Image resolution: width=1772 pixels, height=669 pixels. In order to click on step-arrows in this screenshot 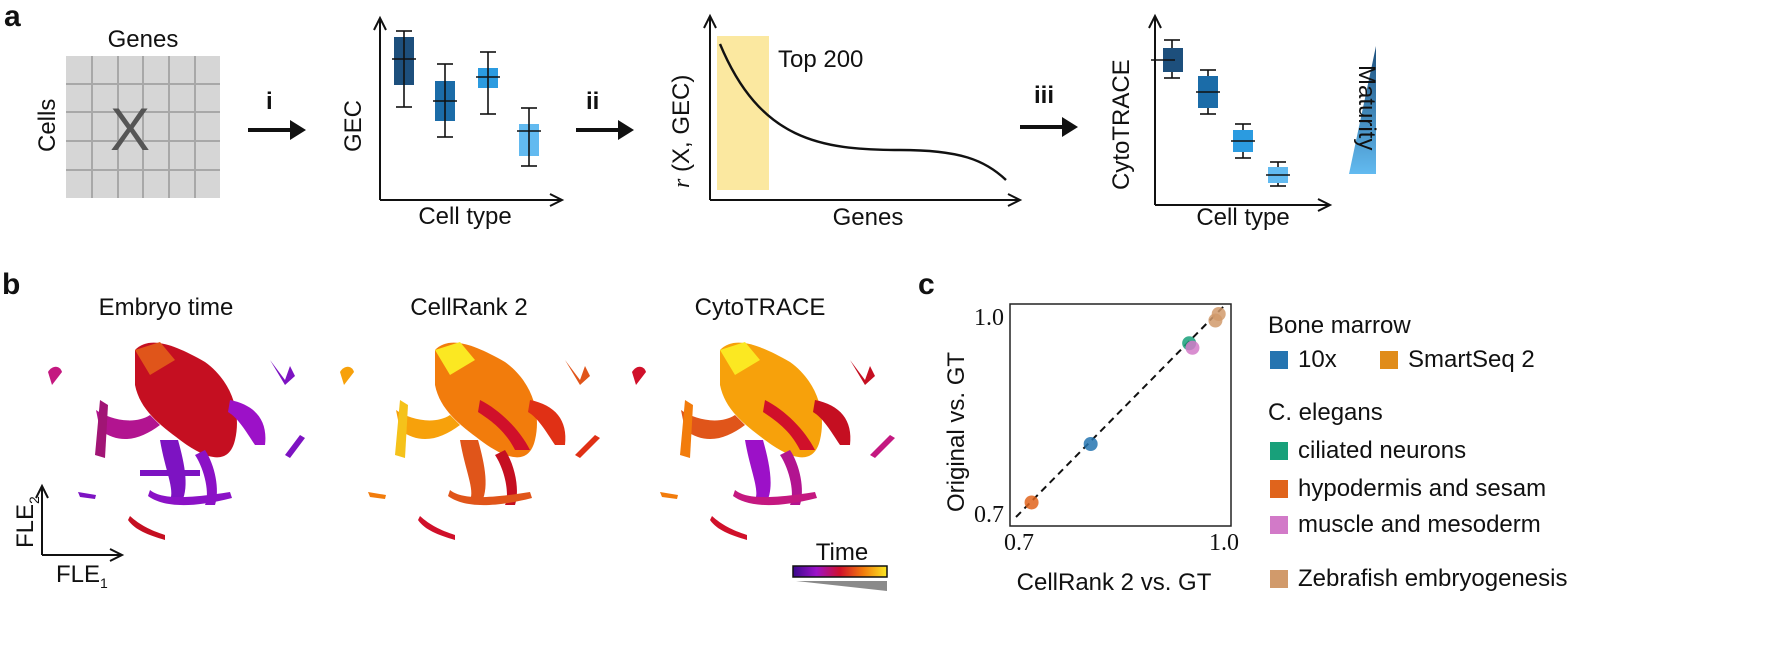, I will do `click(663, 128)`.